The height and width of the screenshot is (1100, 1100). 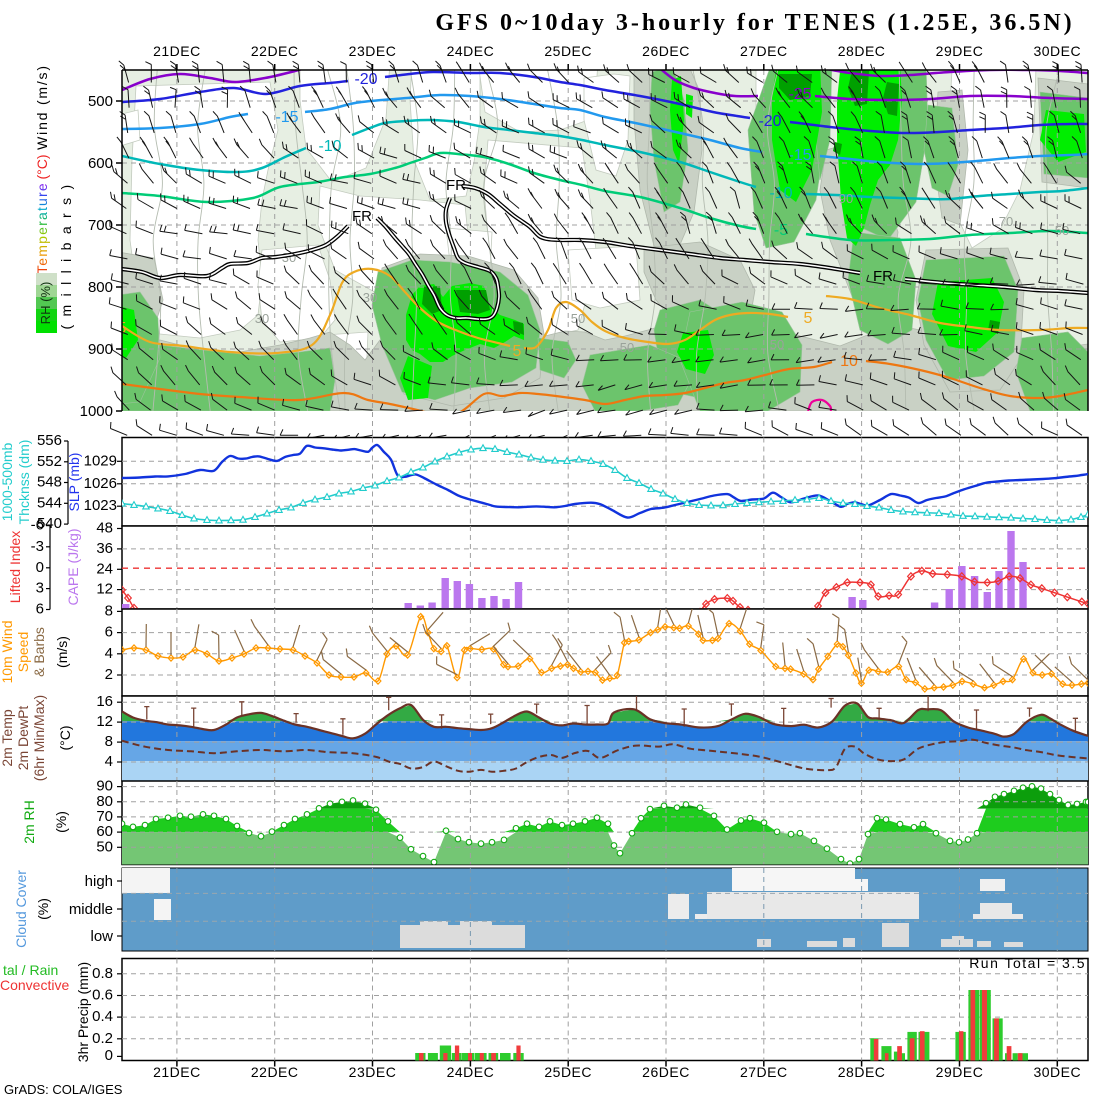 What do you see at coordinates (275, 1072) in the screenshot?
I see `svg-text: 22DEC` at bounding box center [275, 1072].